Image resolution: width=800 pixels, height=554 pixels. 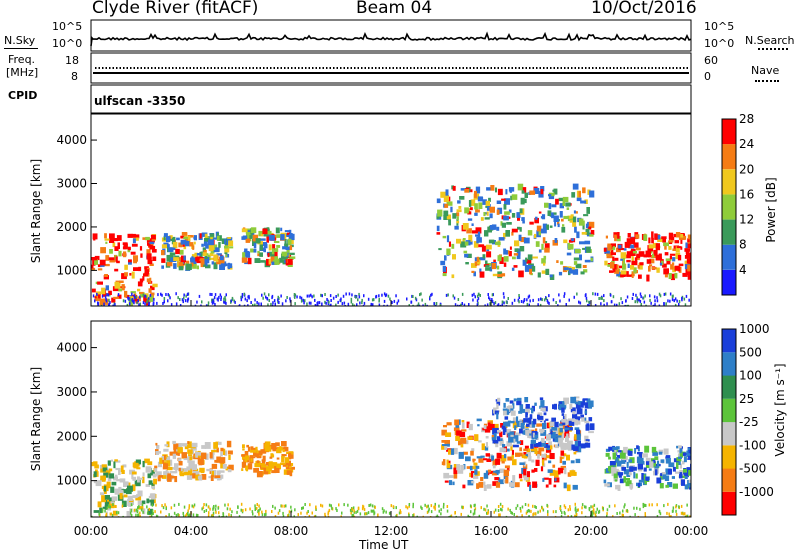 I want to click on velocity-ytick-label: 4000, so click(x=71, y=348).